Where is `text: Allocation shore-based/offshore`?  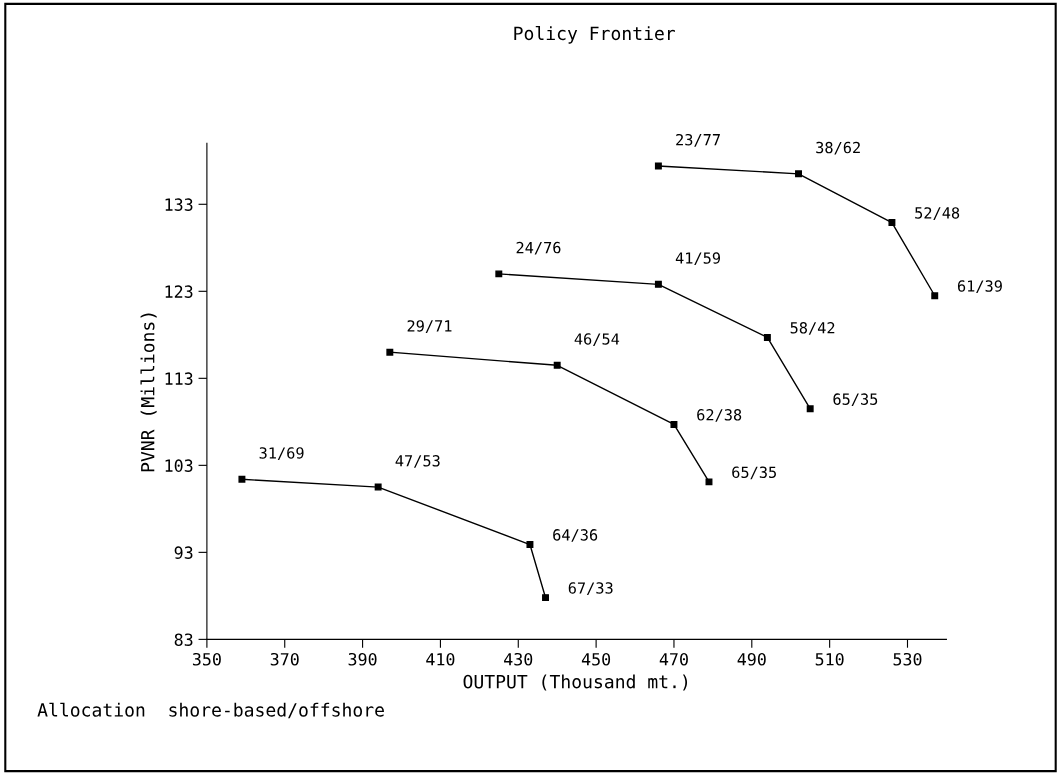
text: Allocation shore-based/offshore is located at coordinates (210, 710).